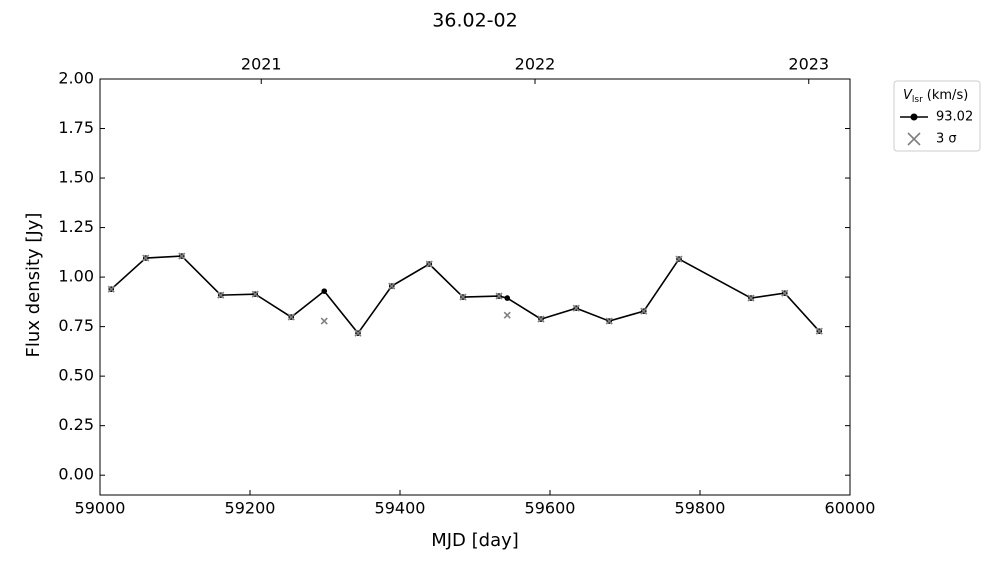 This screenshot has width=1000, height=562. I want to click on legend-title-unit: (km/s), so click(948, 95).